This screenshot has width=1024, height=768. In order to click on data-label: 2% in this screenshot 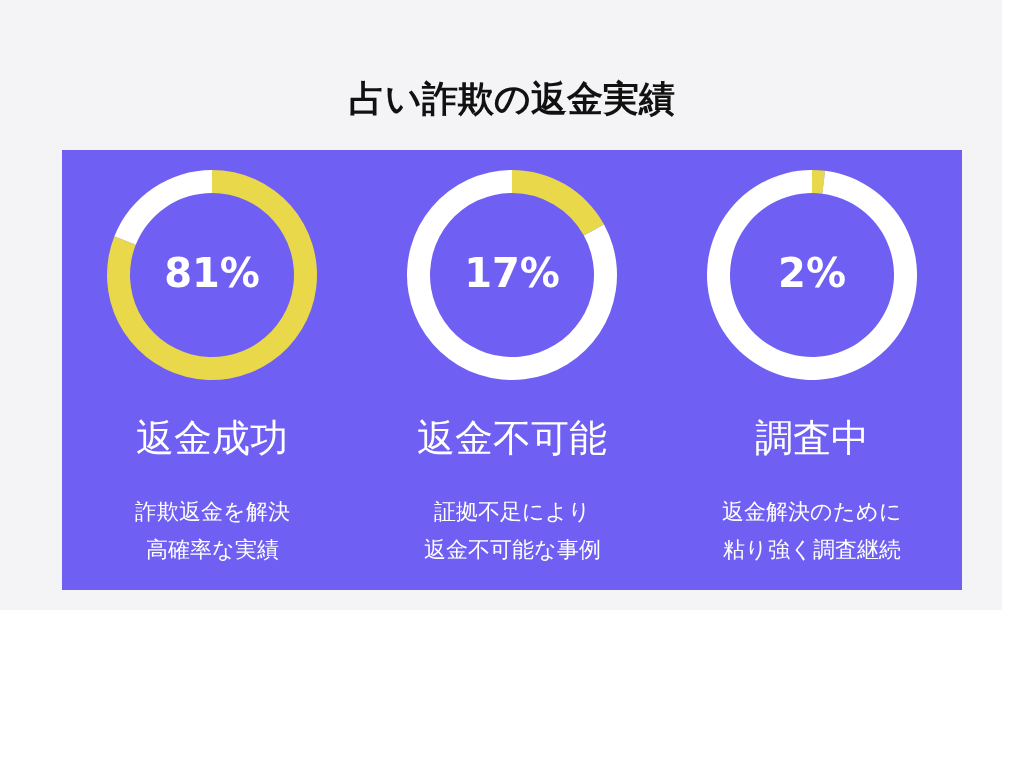, I will do `click(812, 273)`.